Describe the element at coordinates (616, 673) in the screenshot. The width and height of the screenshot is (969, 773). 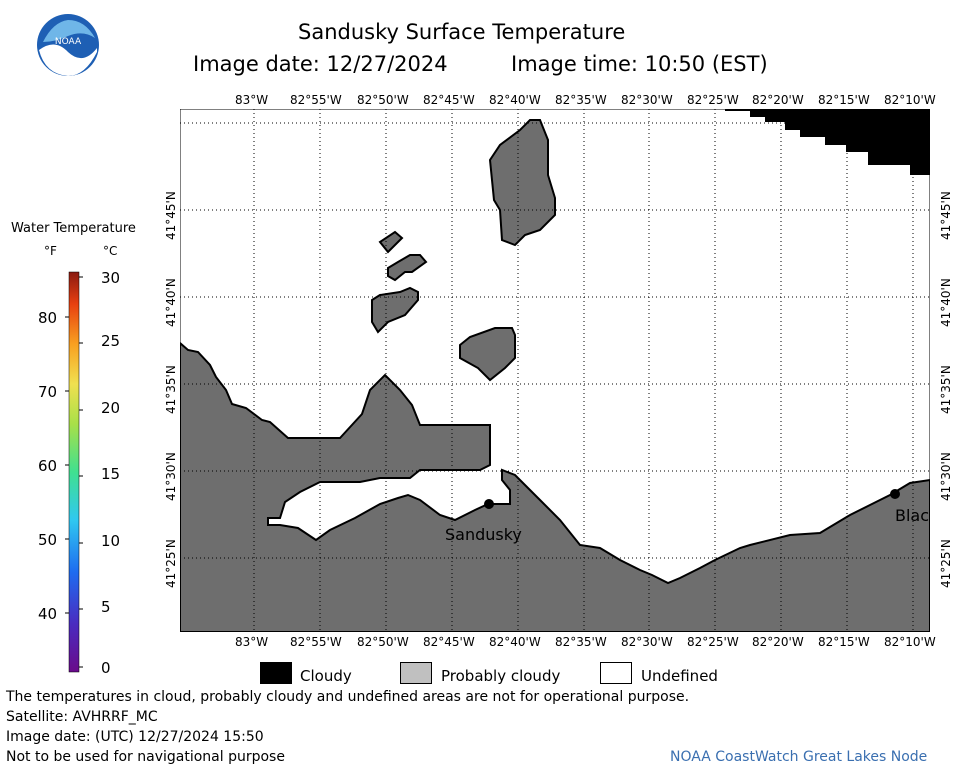
I see `legend-undefined-swatch` at that location.